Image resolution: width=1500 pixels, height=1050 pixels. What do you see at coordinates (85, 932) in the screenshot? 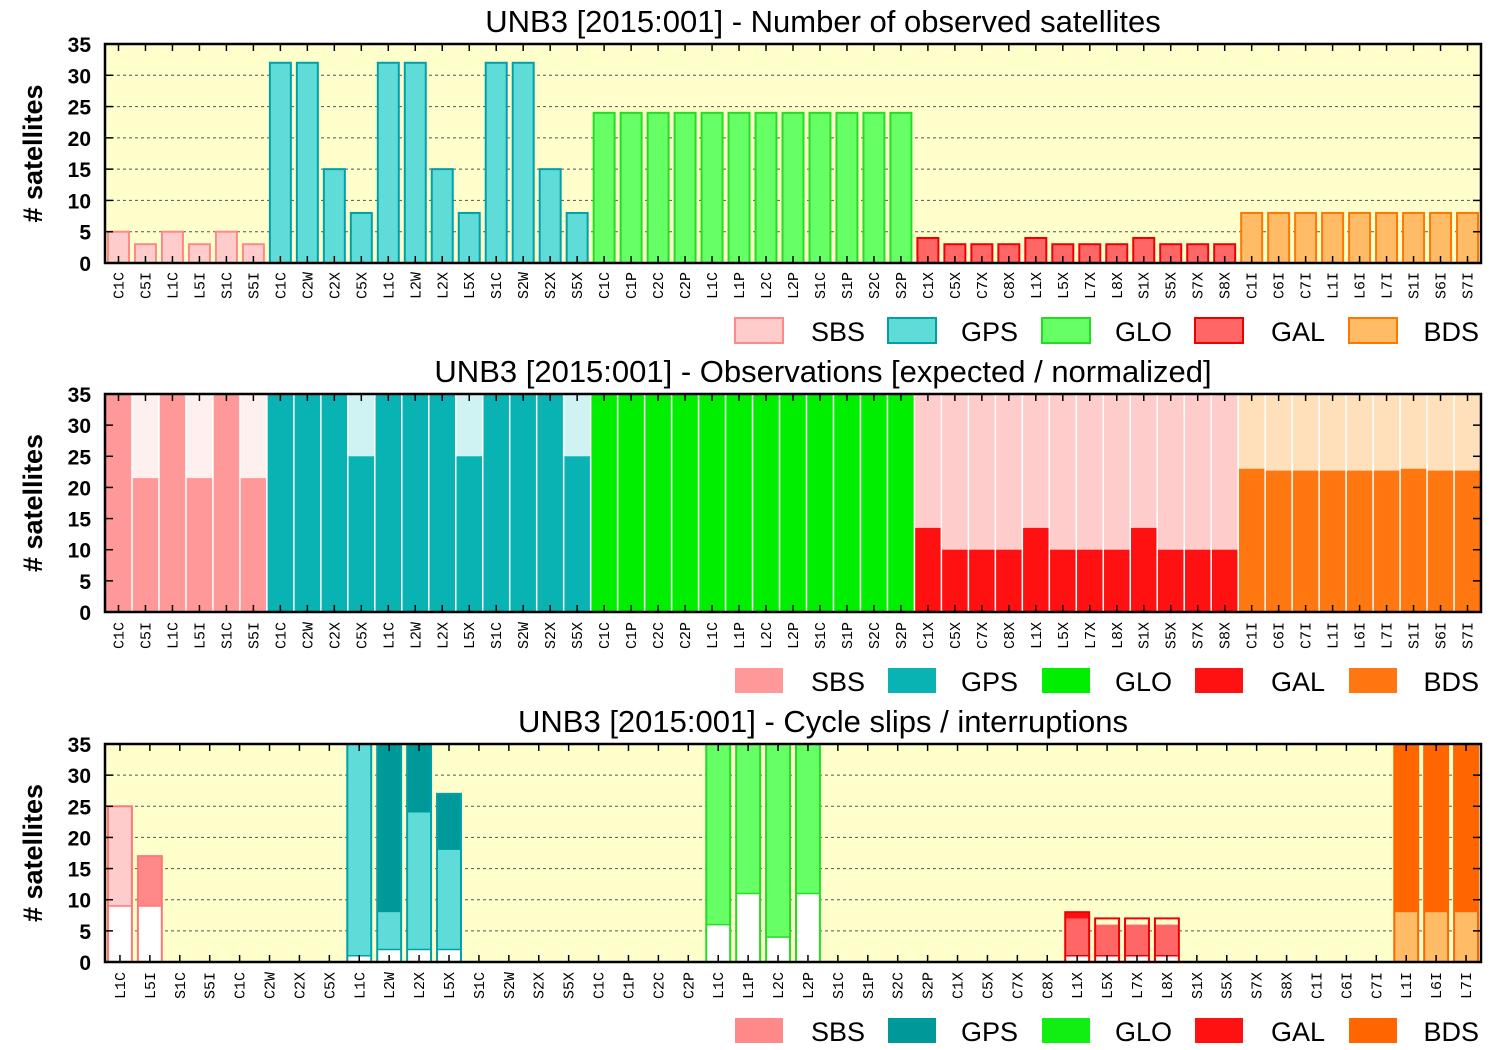
I see `y-tick-label: 5` at bounding box center [85, 932].